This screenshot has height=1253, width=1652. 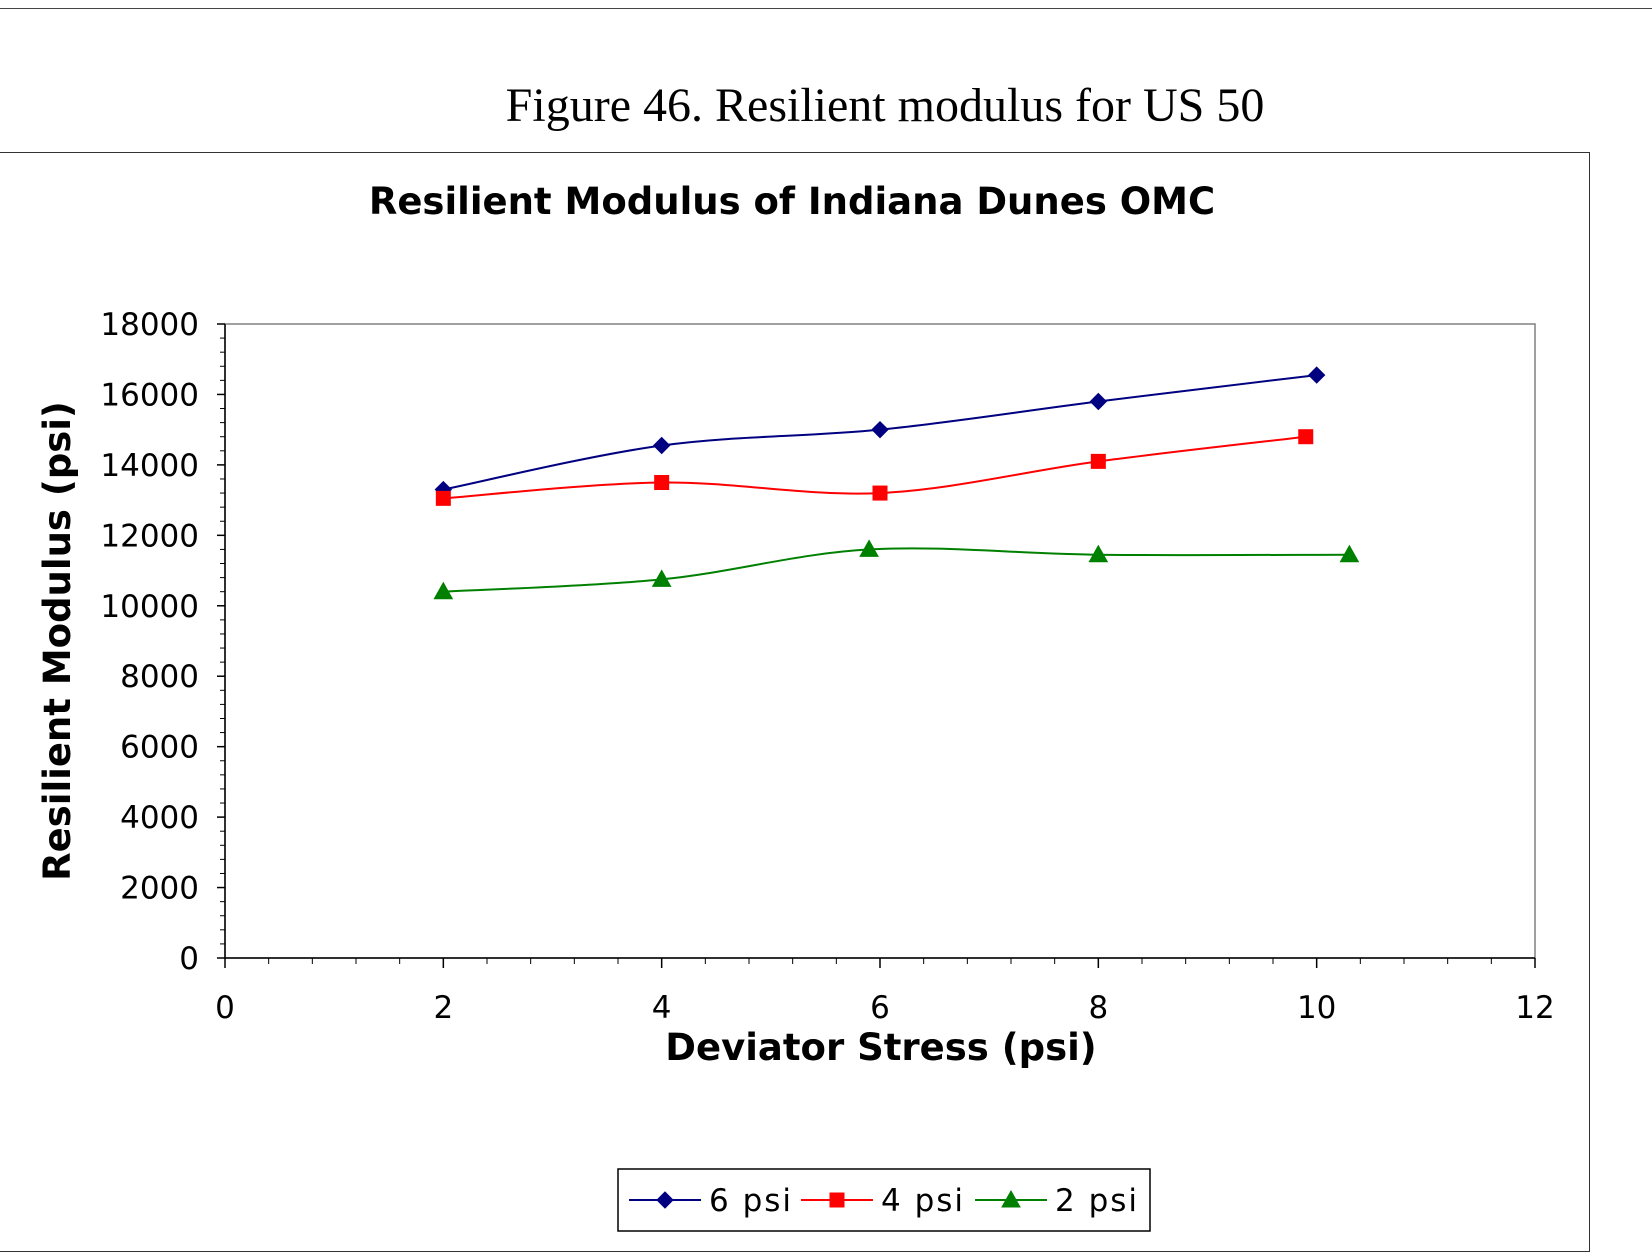 I want to click on legend-box, so click(x=884, y=1200).